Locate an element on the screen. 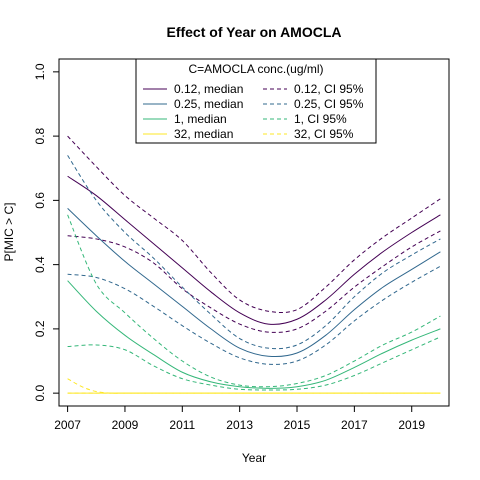 This screenshot has height=480, width=480. x-tick-label-2015: 2015 is located at coordinates (297, 425).